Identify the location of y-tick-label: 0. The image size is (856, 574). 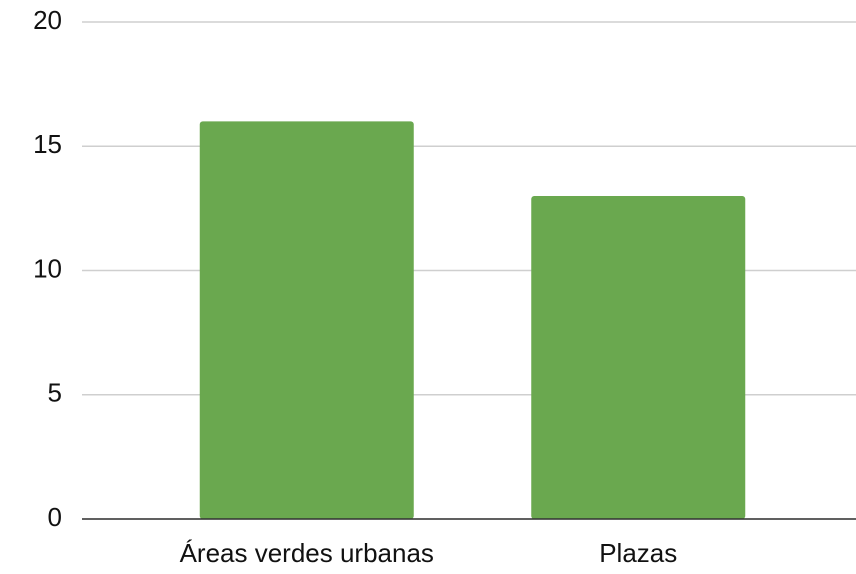
(55, 517).